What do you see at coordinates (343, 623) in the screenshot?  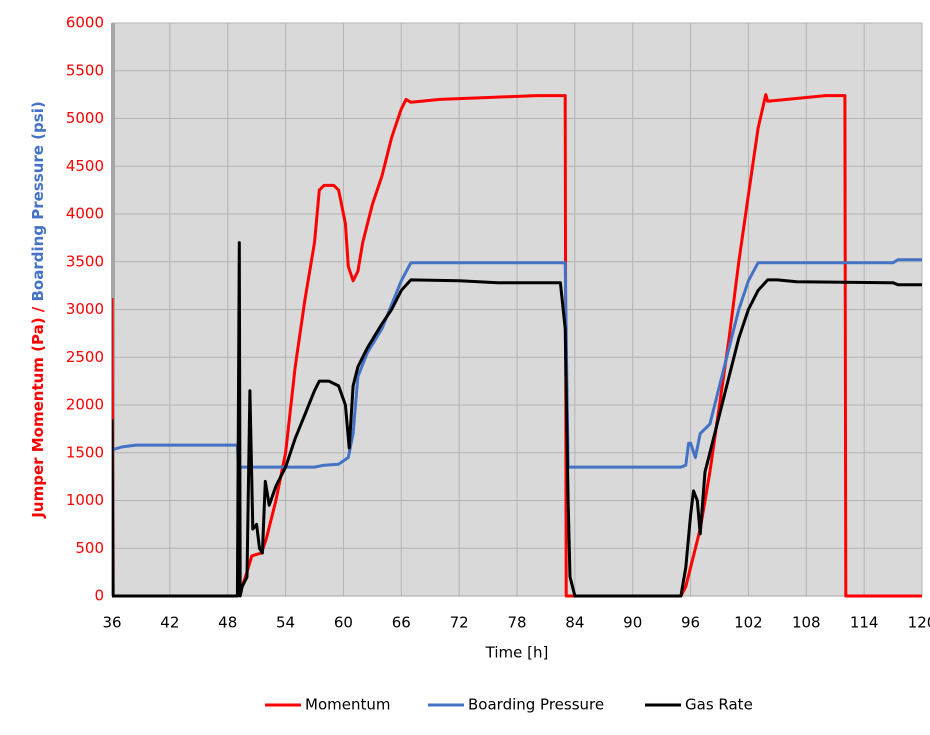 I see `x-tick-label: 60` at bounding box center [343, 623].